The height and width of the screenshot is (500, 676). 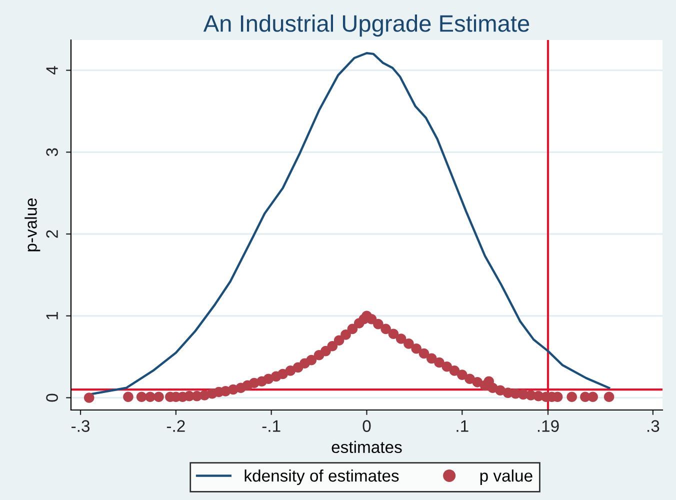 What do you see at coordinates (52, 316) in the screenshot?
I see `y-tick-label: 1` at bounding box center [52, 316].